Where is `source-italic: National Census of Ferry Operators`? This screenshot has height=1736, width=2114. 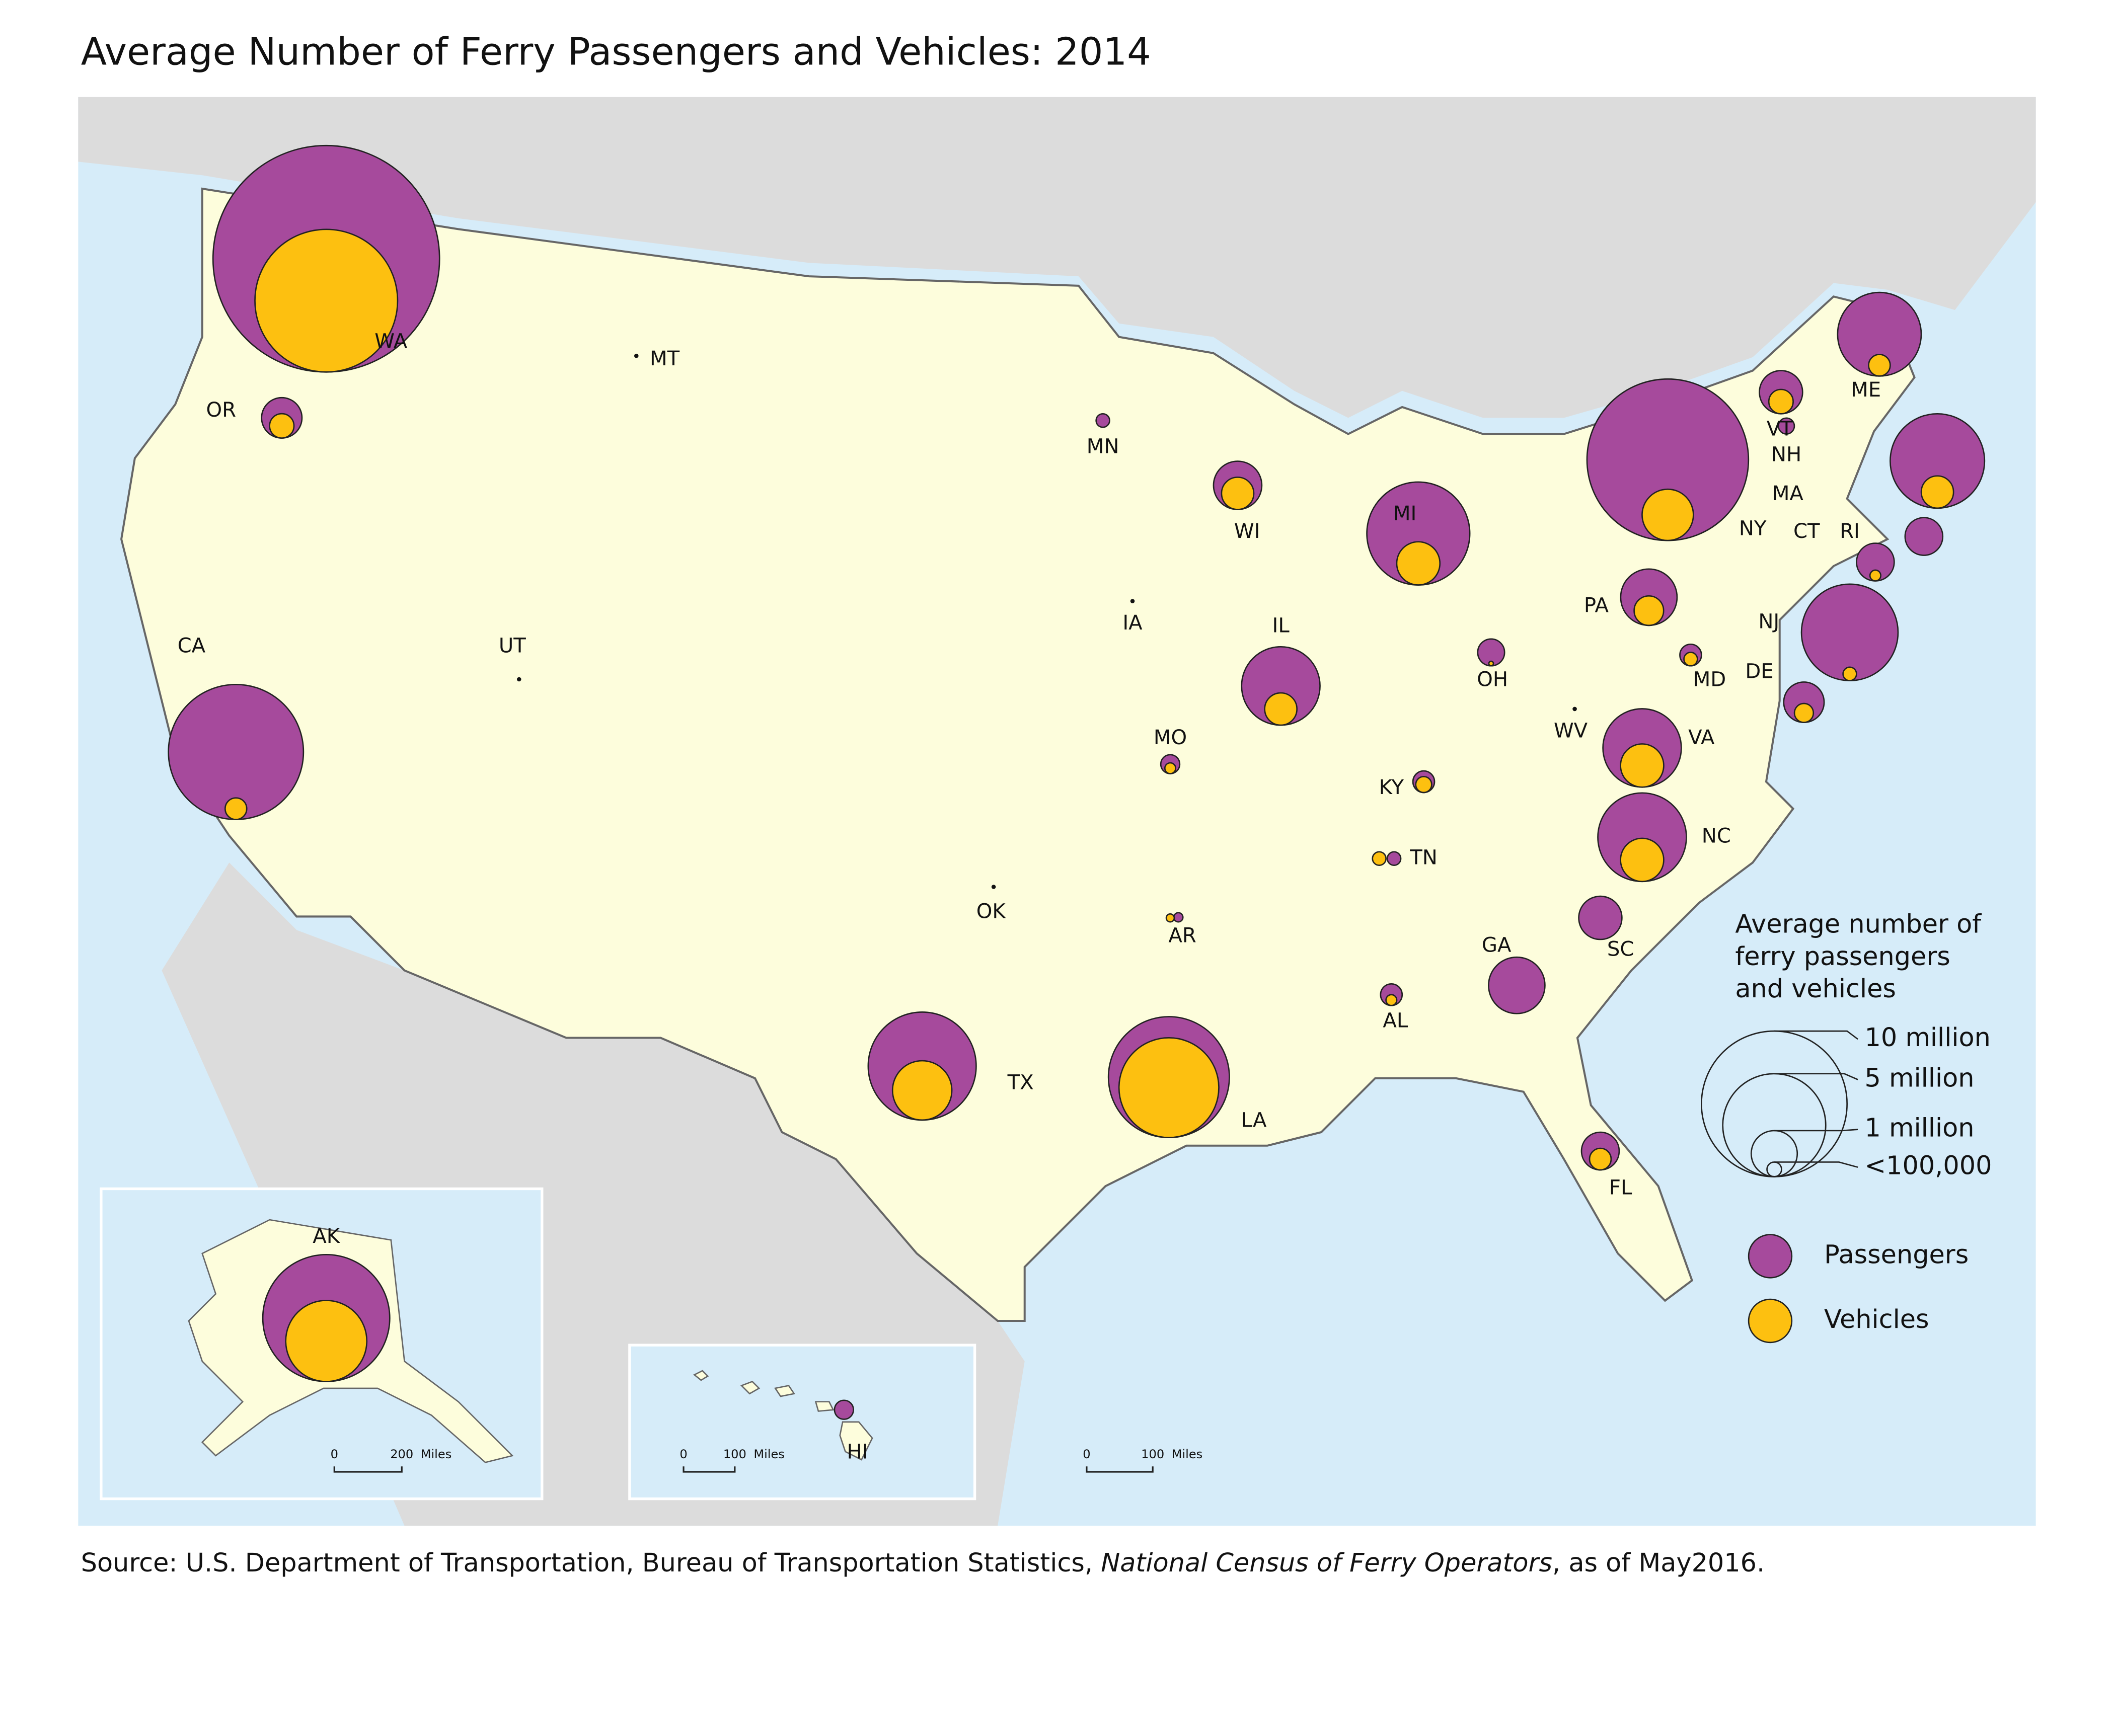
source-italic: National Census of Ferry Operators is located at coordinates (1326, 1563).